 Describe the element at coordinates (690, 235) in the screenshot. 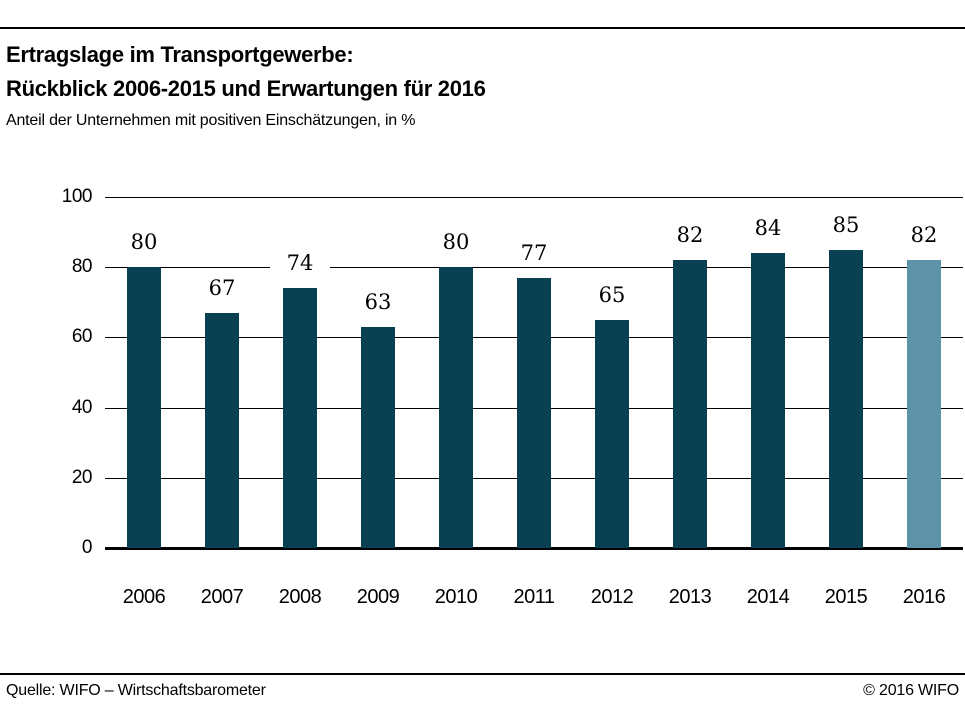

I see `bar-value-label-2013: 82` at that location.